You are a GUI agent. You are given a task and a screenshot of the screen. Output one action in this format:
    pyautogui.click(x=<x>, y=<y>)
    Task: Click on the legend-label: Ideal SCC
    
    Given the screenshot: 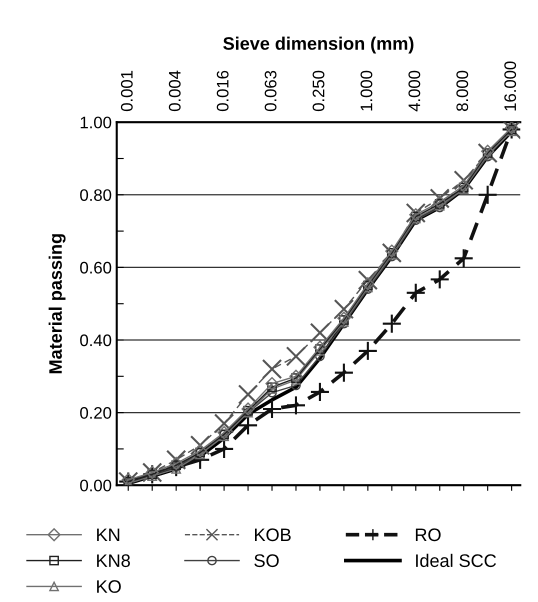 What is the action you would take?
    pyautogui.click(x=456, y=561)
    